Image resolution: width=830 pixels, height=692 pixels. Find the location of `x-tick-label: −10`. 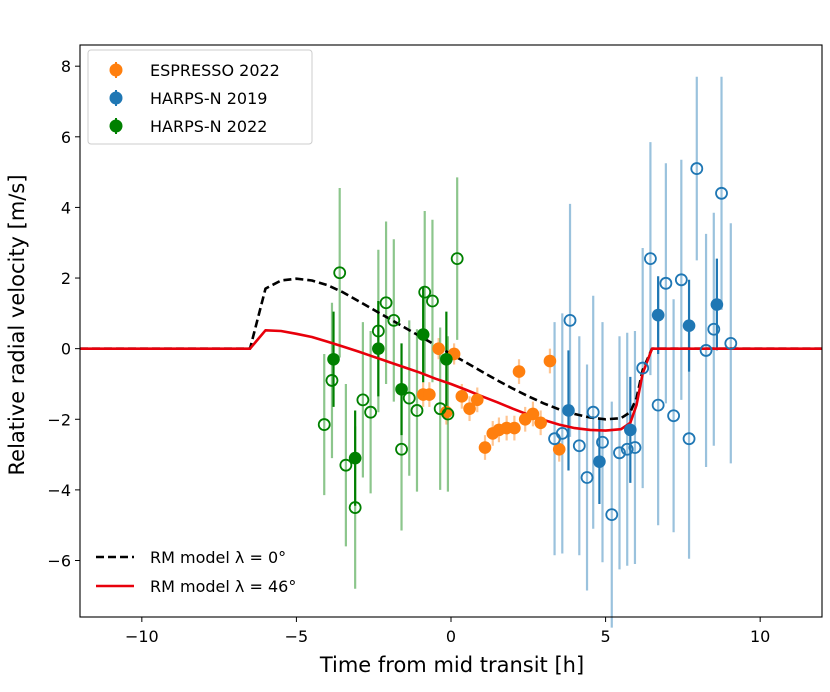

x-tick-label: −10 is located at coordinates (142, 636).